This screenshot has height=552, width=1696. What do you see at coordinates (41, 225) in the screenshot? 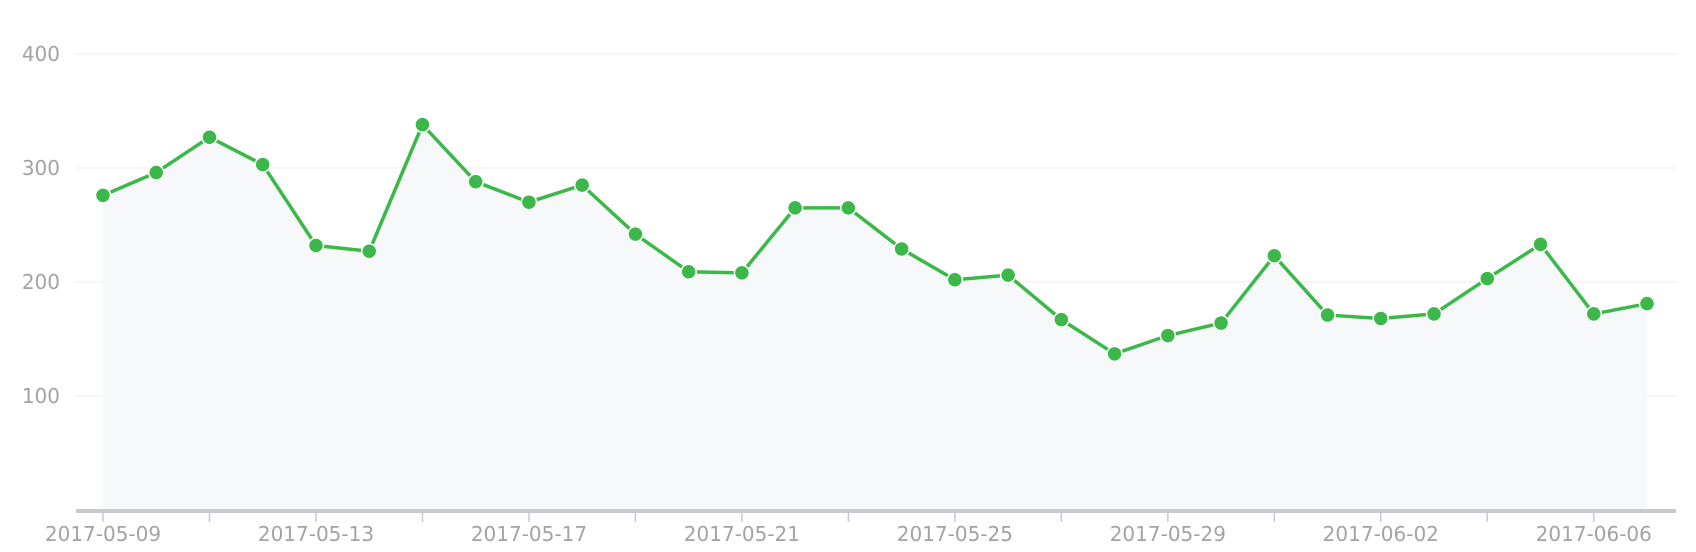
I see `y-axis-labels: 100 200 300 400` at bounding box center [41, 225].